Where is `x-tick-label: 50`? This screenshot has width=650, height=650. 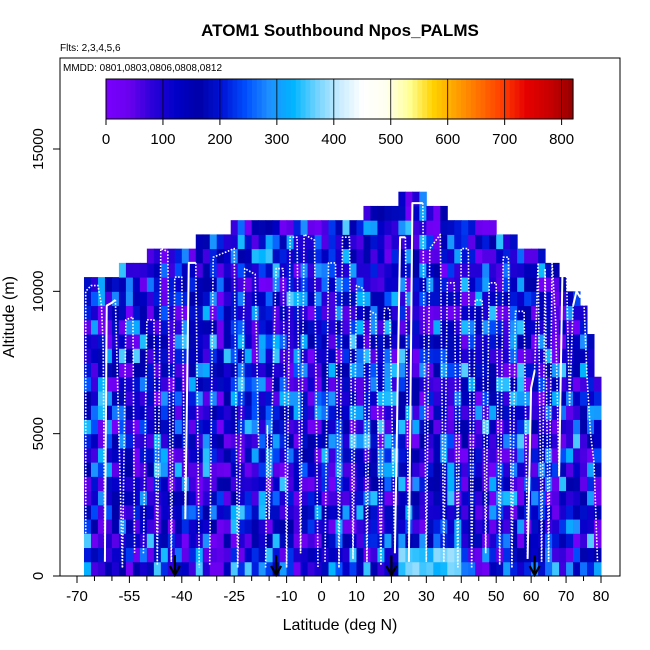 x-tick-label: 50 is located at coordinates (496, 596).